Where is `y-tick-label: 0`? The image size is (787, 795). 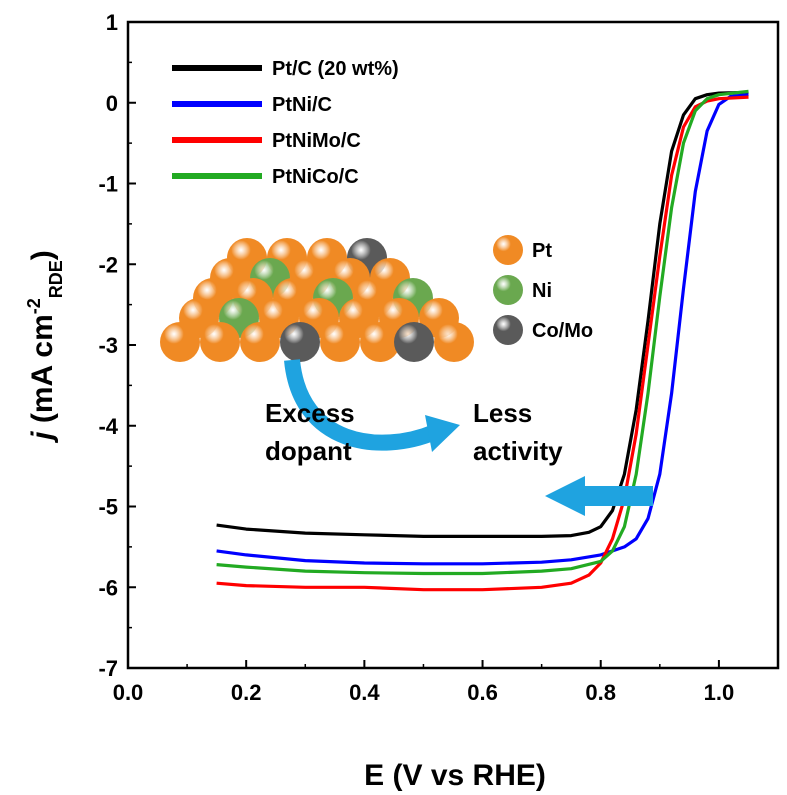 y-tick-label: 0 is located at coordinates (112, 103).